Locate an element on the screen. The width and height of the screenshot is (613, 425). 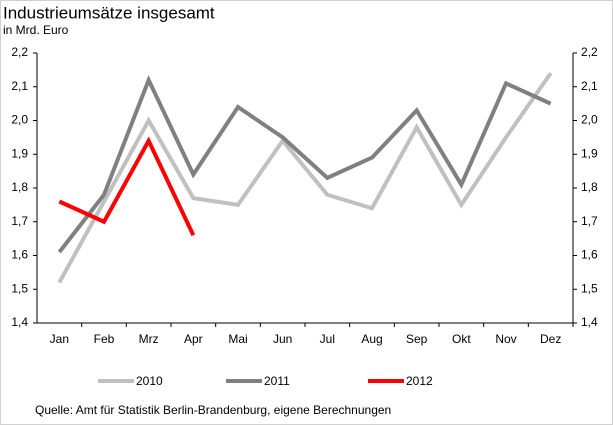
x-tick-label: Aug is located at coordinates (371, 339).